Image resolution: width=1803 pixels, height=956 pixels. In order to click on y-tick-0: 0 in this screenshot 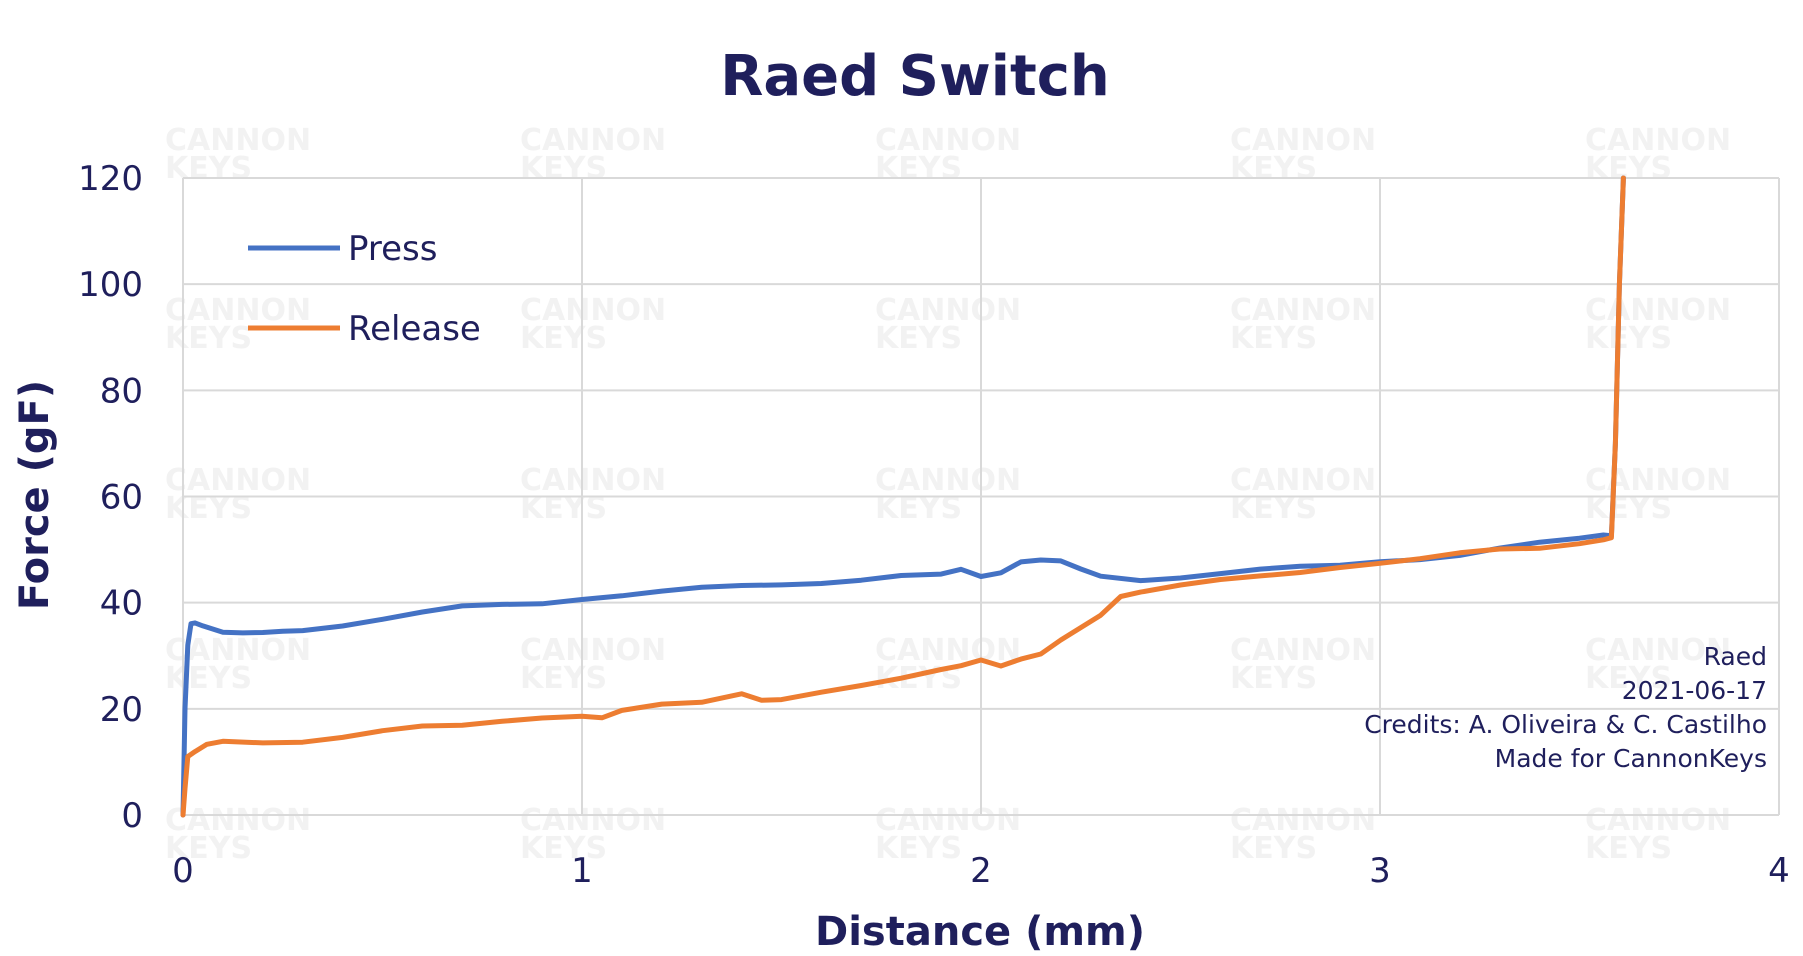, I will do `click(132, 816)`.